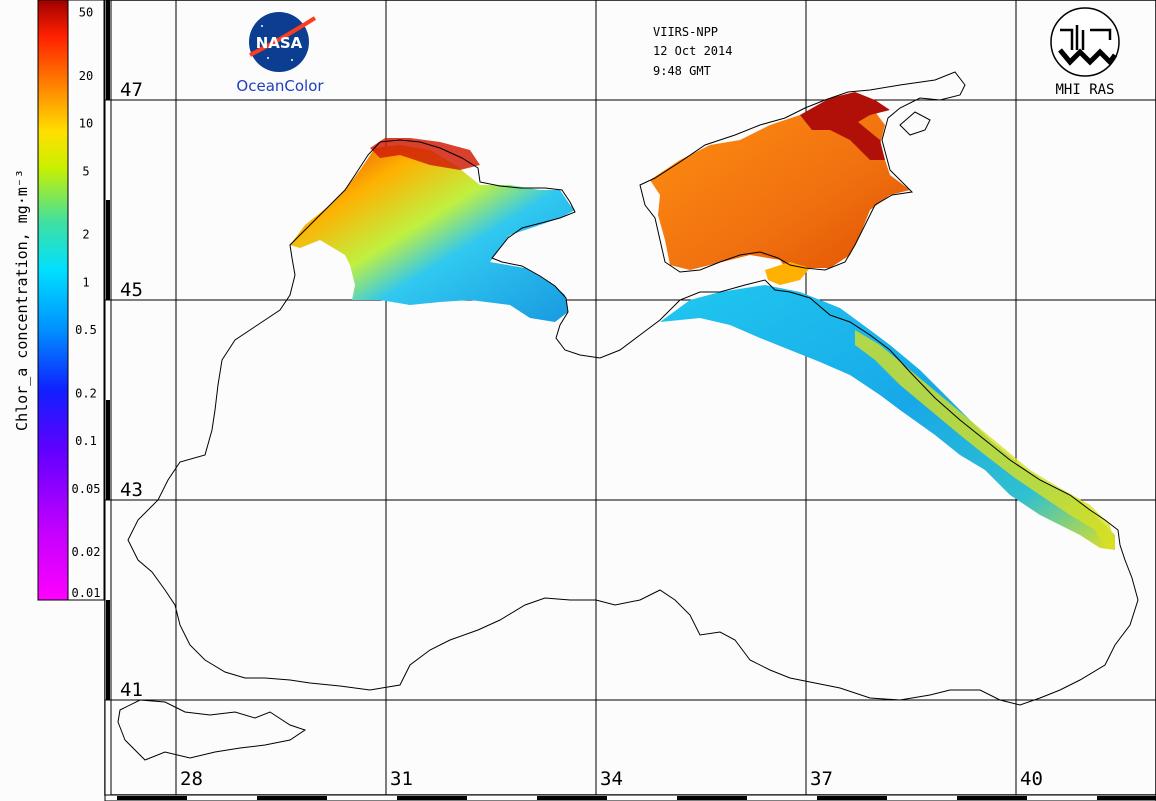 This screenshot has height=801, width=1156. Describe the element at coordinates (432, 233) in the screenshot. I see `northwest-shelf-patch` at that location.